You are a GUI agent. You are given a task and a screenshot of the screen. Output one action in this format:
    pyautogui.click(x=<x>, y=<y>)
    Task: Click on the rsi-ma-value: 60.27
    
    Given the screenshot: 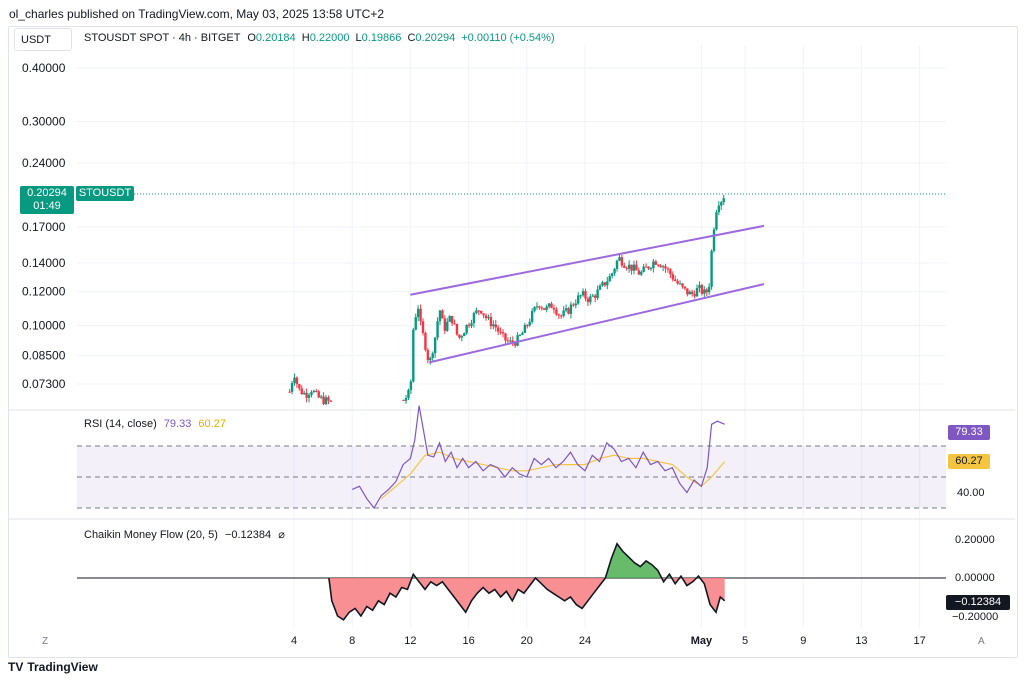 What is the action you would take?
    pyautogui.click(x=212, y=424)
    